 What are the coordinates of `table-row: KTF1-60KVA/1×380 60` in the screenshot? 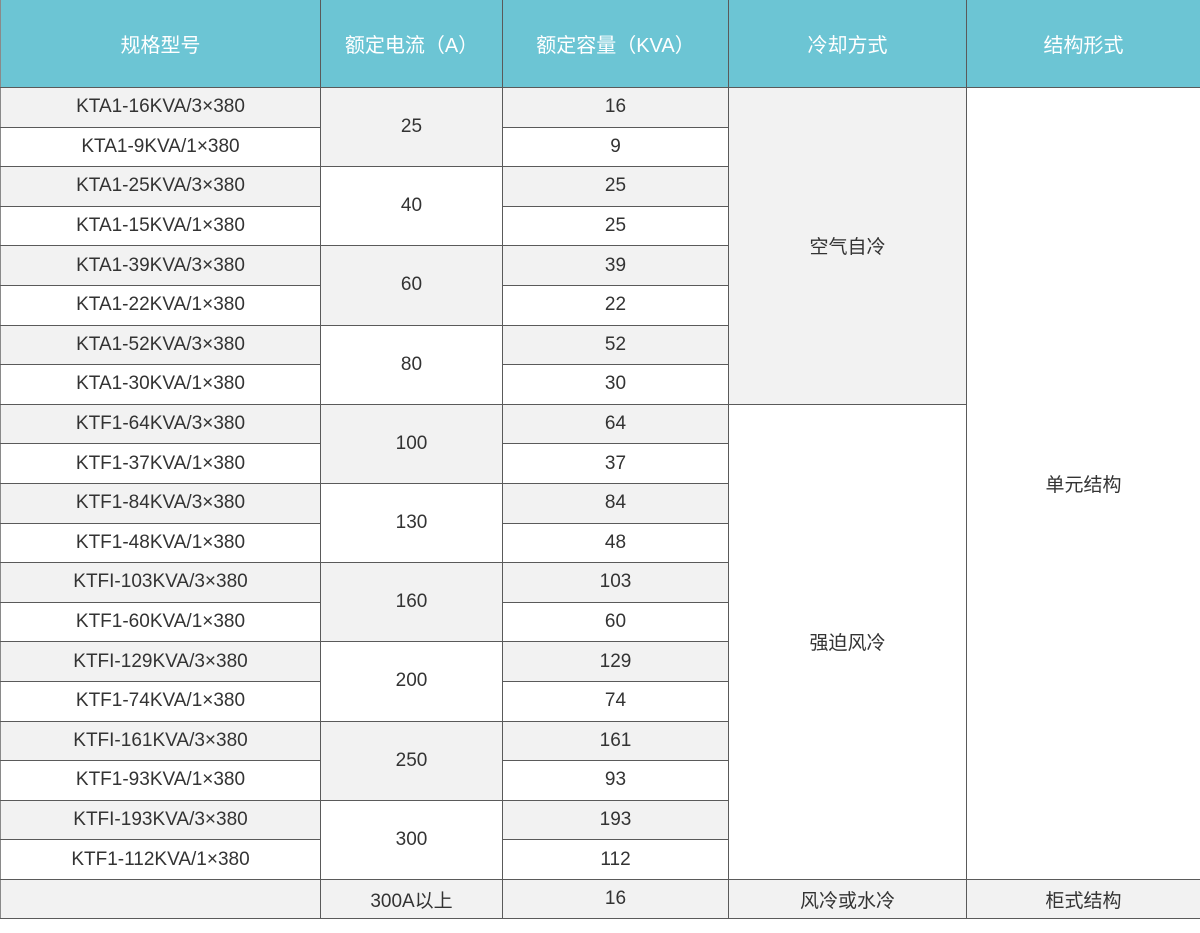 It's located at (600, 622).